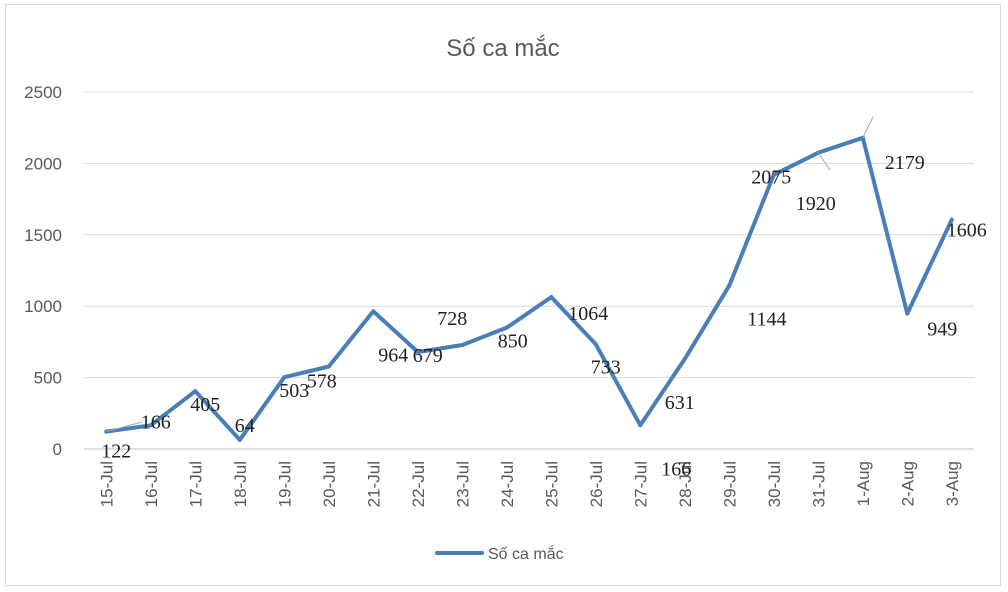 Image resolution: width=1008 pixels, height=592 pixels. I want to click on y-axis-ticks: 0 500 1000 1500 2000 2500, so click(43, 271).